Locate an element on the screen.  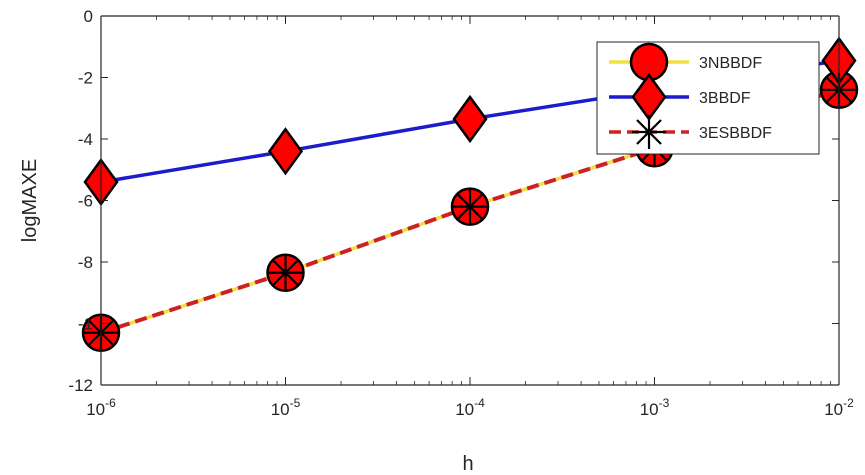
legend-label-3nbbdf: 3NBBDF is located at coordinates (730, 63).